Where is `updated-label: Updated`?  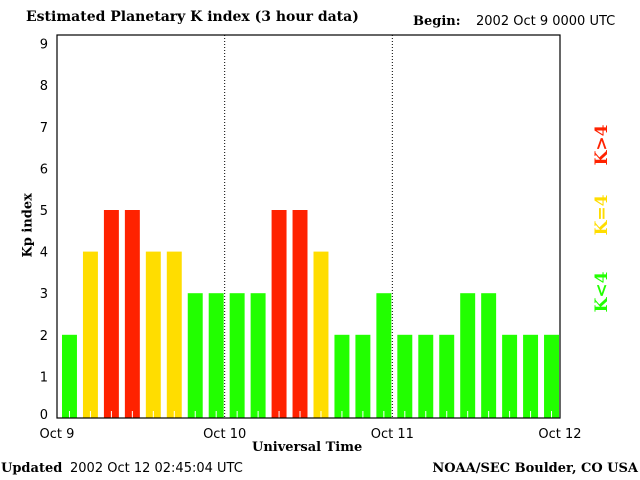 updated-label: Updated is located at coordinates (32, 468).